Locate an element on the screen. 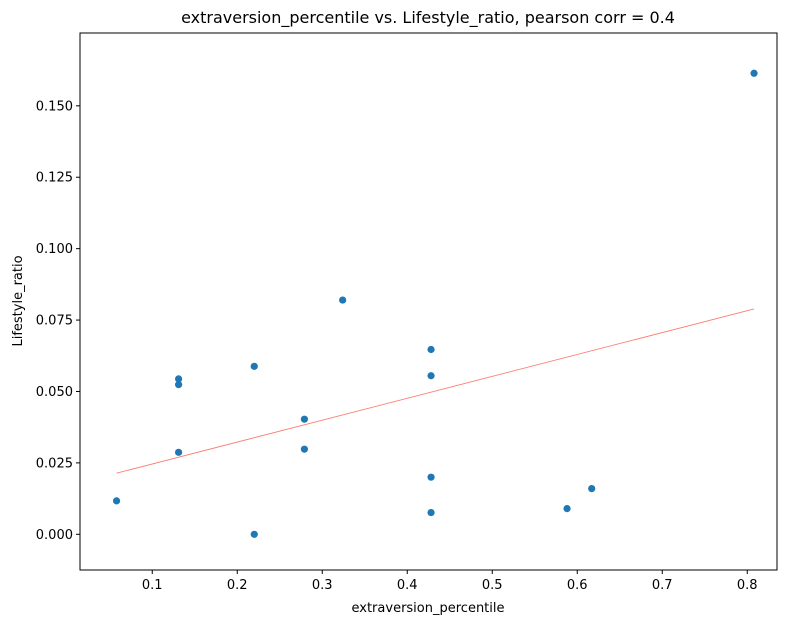  y-tick-label: 0.150 is located at coordinates (54, 106).